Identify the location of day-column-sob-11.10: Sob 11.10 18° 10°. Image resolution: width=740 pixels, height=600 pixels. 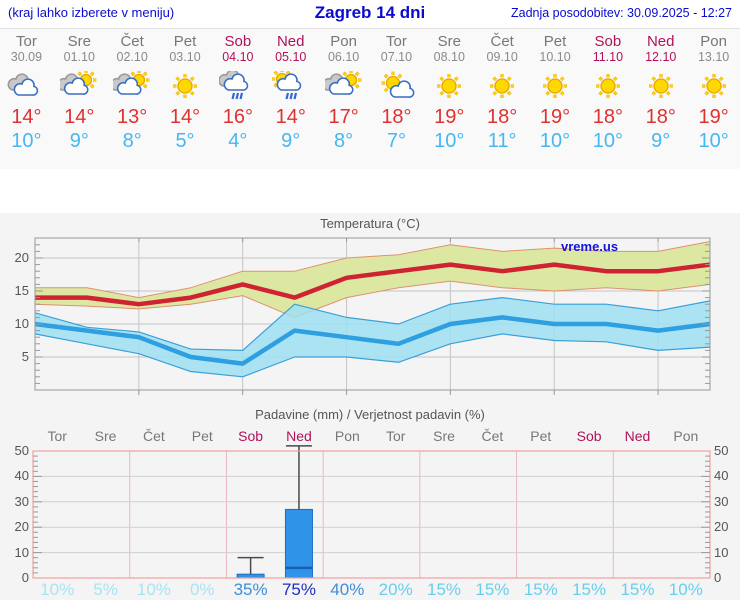
(607, 99).